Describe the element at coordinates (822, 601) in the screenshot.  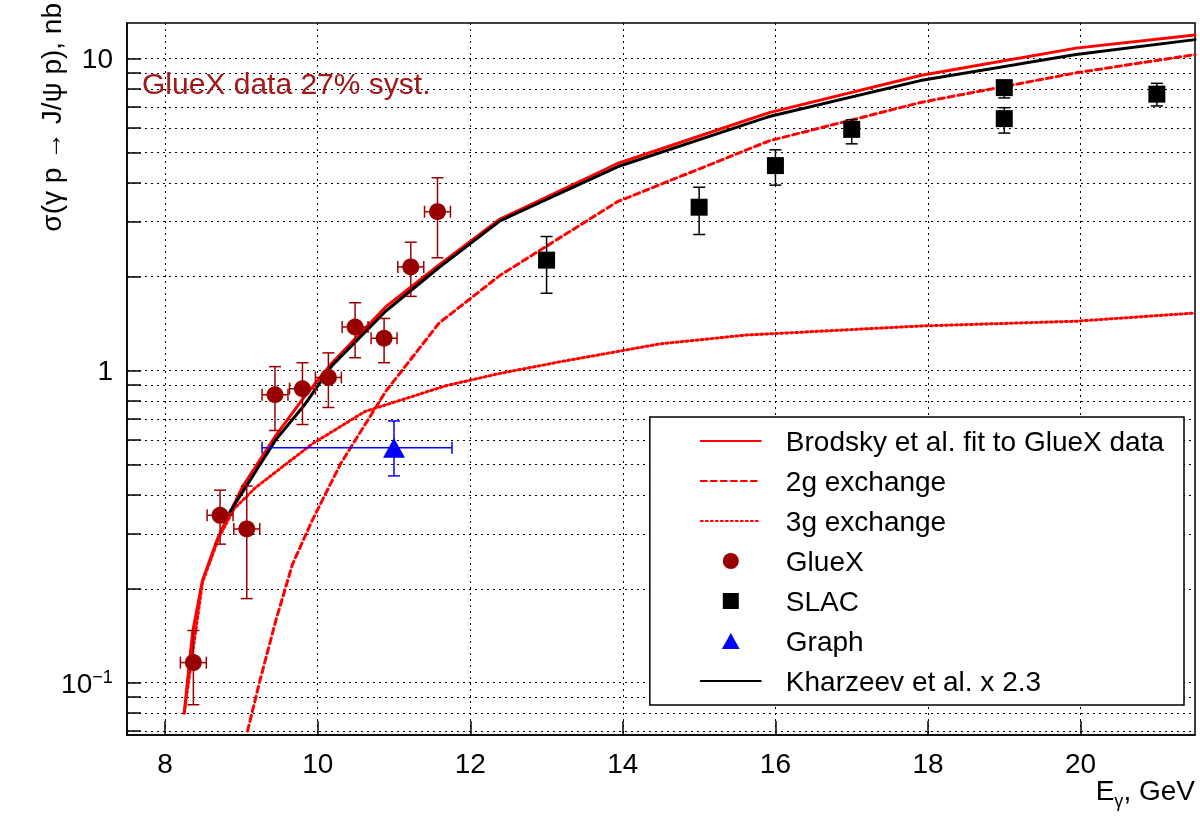
I see `legend-label: SLAC` at that location.